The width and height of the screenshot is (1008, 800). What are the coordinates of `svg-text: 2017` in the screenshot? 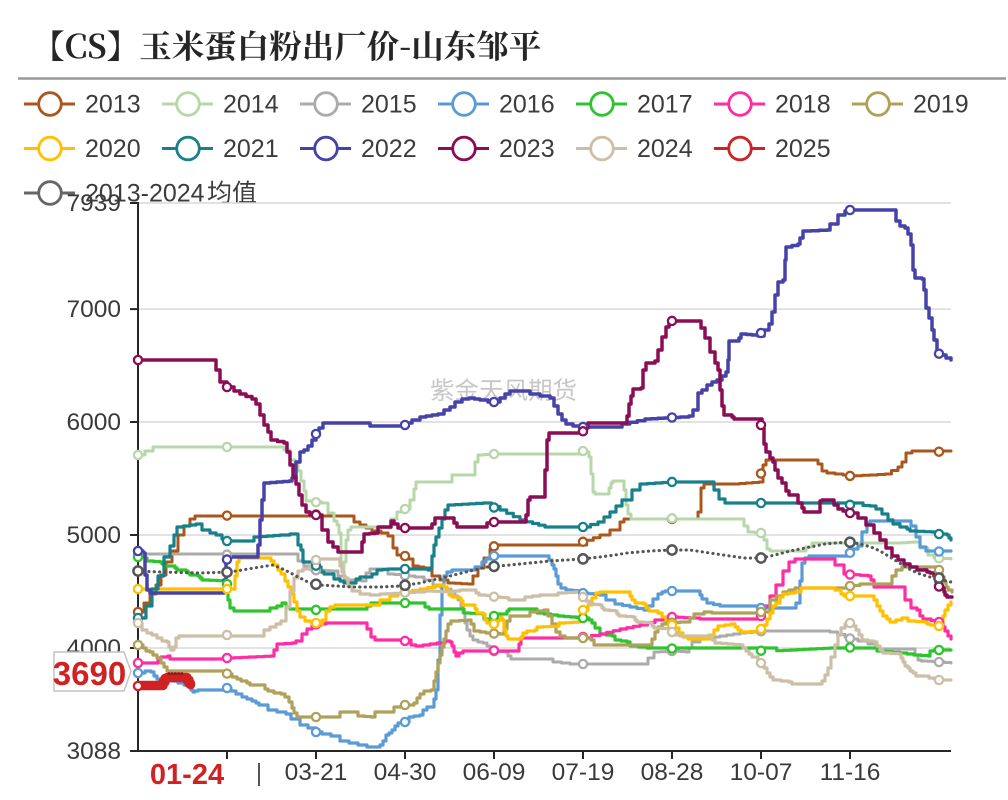 It's located at (665, 105).